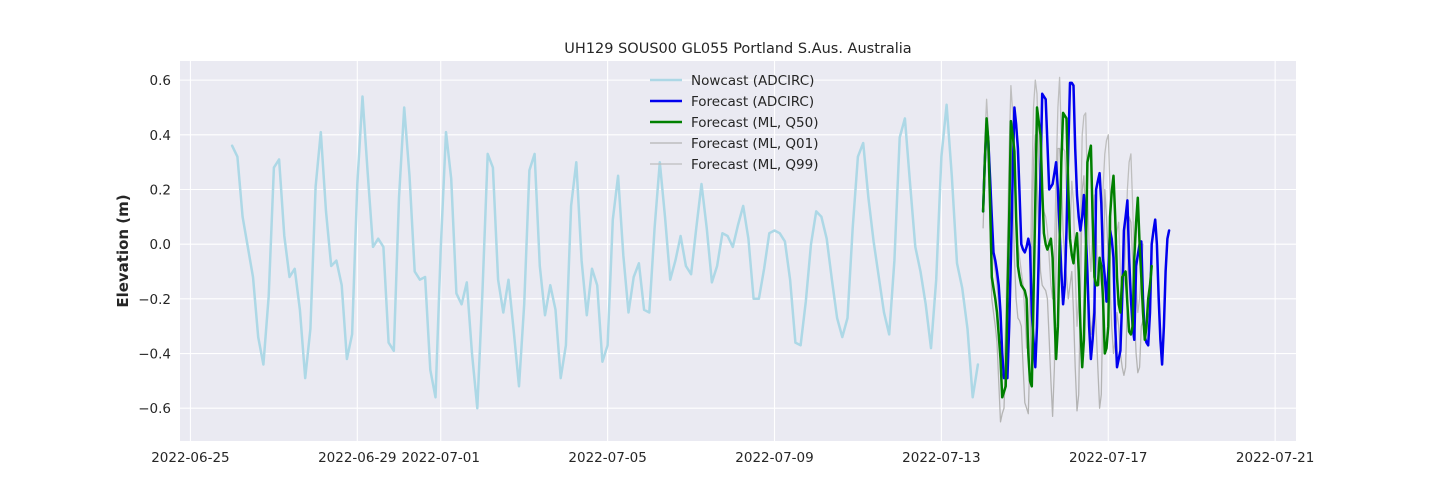 The width and height of the screenshot is (1440, 504). I want to click on legend-label: Nowcast (ADCIRC), so click(752, 81).